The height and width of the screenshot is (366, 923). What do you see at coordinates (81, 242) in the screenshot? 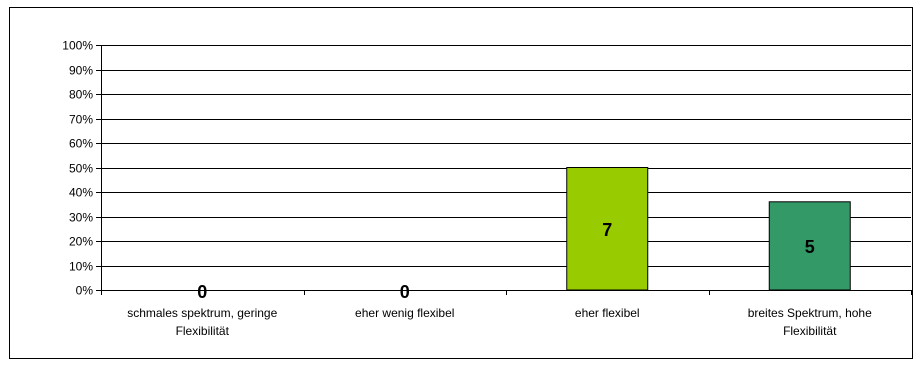
I see `y-tick-label: 20%` at bounding box center [81, 242].